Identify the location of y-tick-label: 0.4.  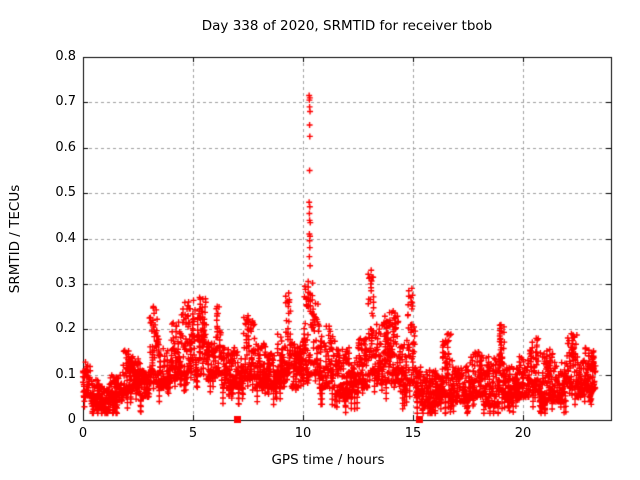
(65, 238).